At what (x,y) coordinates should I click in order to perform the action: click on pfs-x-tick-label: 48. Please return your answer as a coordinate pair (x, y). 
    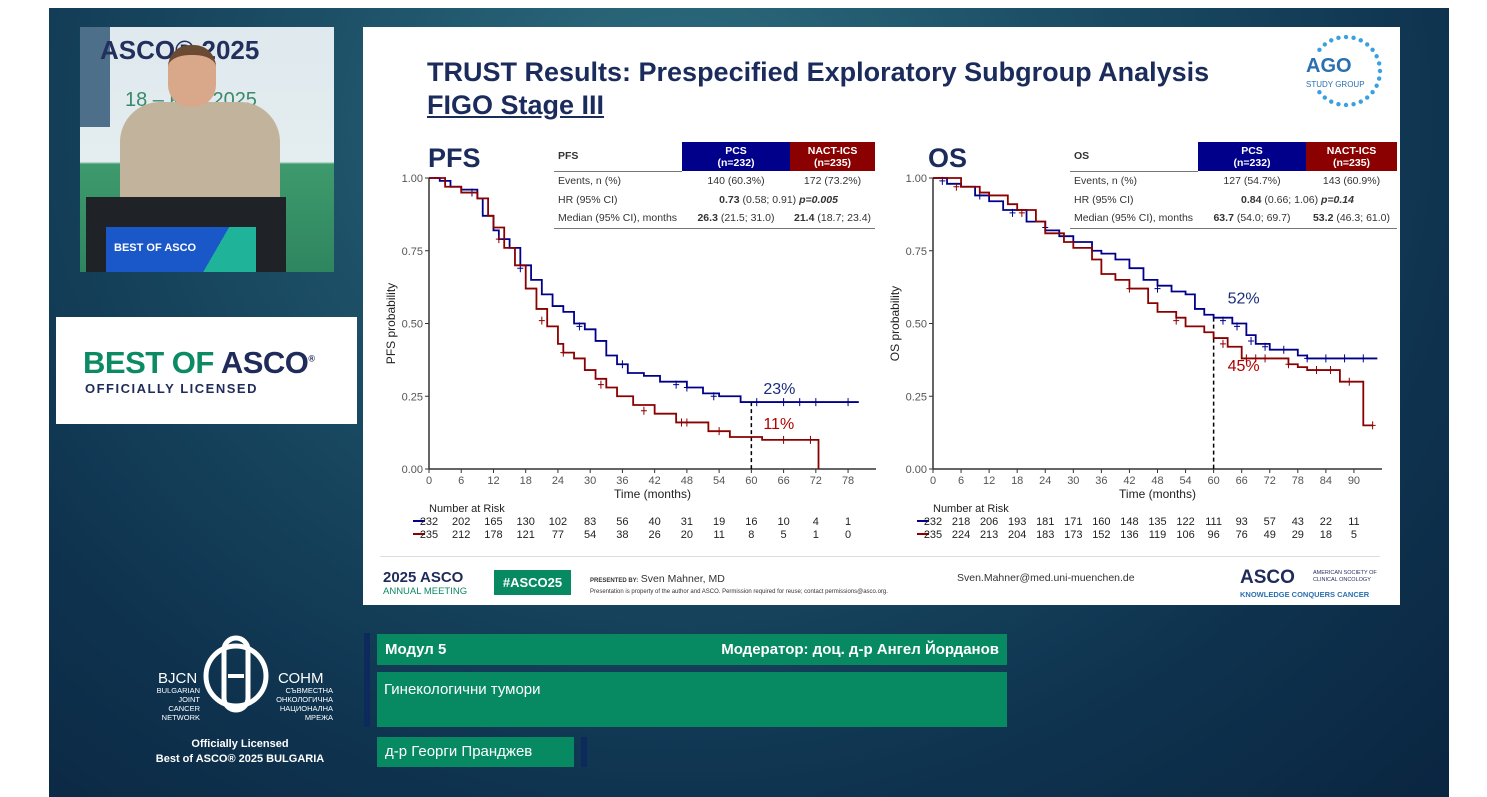
    Looking at the image, I should click on (687, 481).